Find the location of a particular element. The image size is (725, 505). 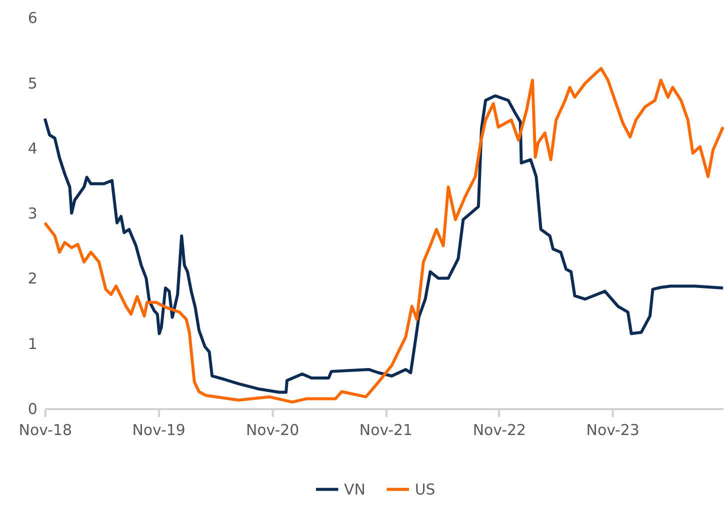

legend-label: VN is located at coordinates (355, 489).